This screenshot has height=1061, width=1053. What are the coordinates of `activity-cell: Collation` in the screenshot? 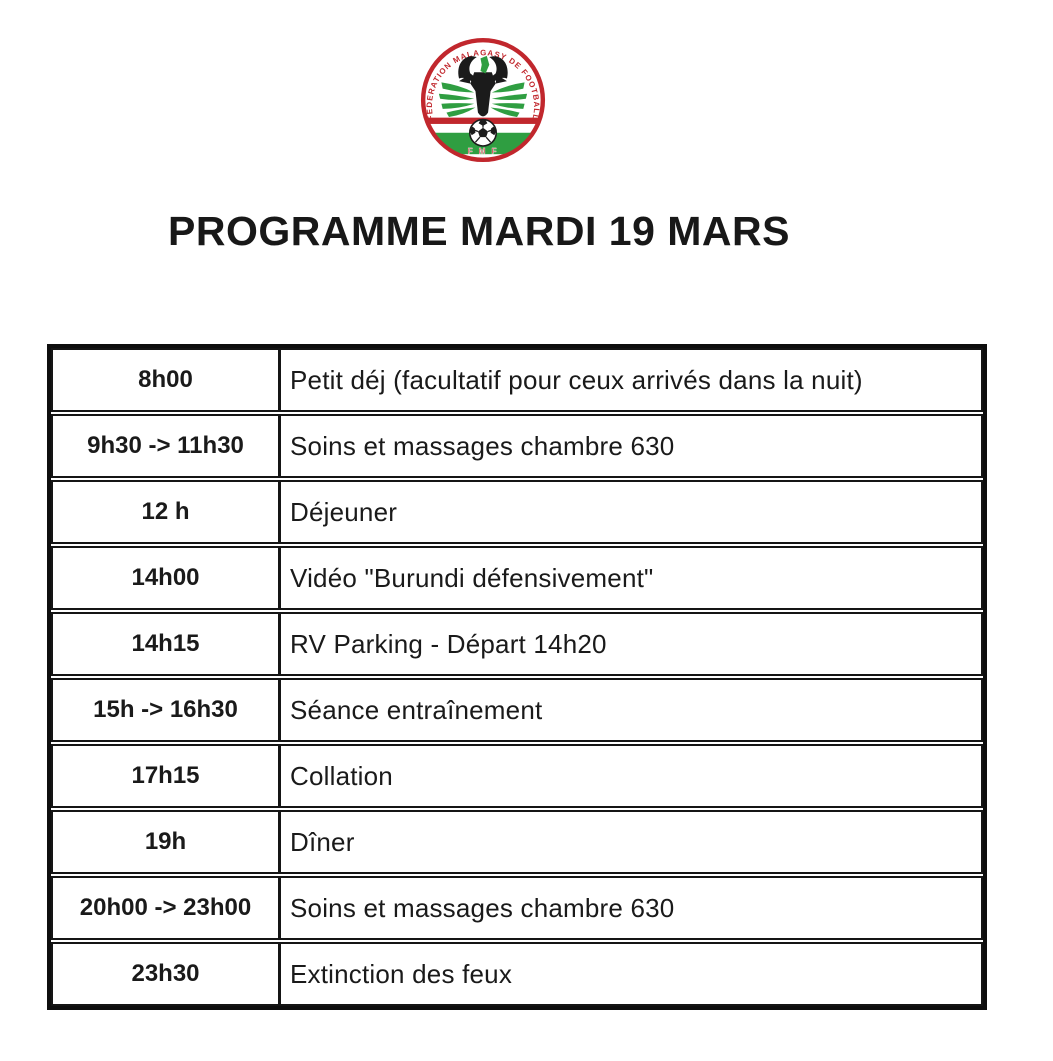 It's located at (341, 775).